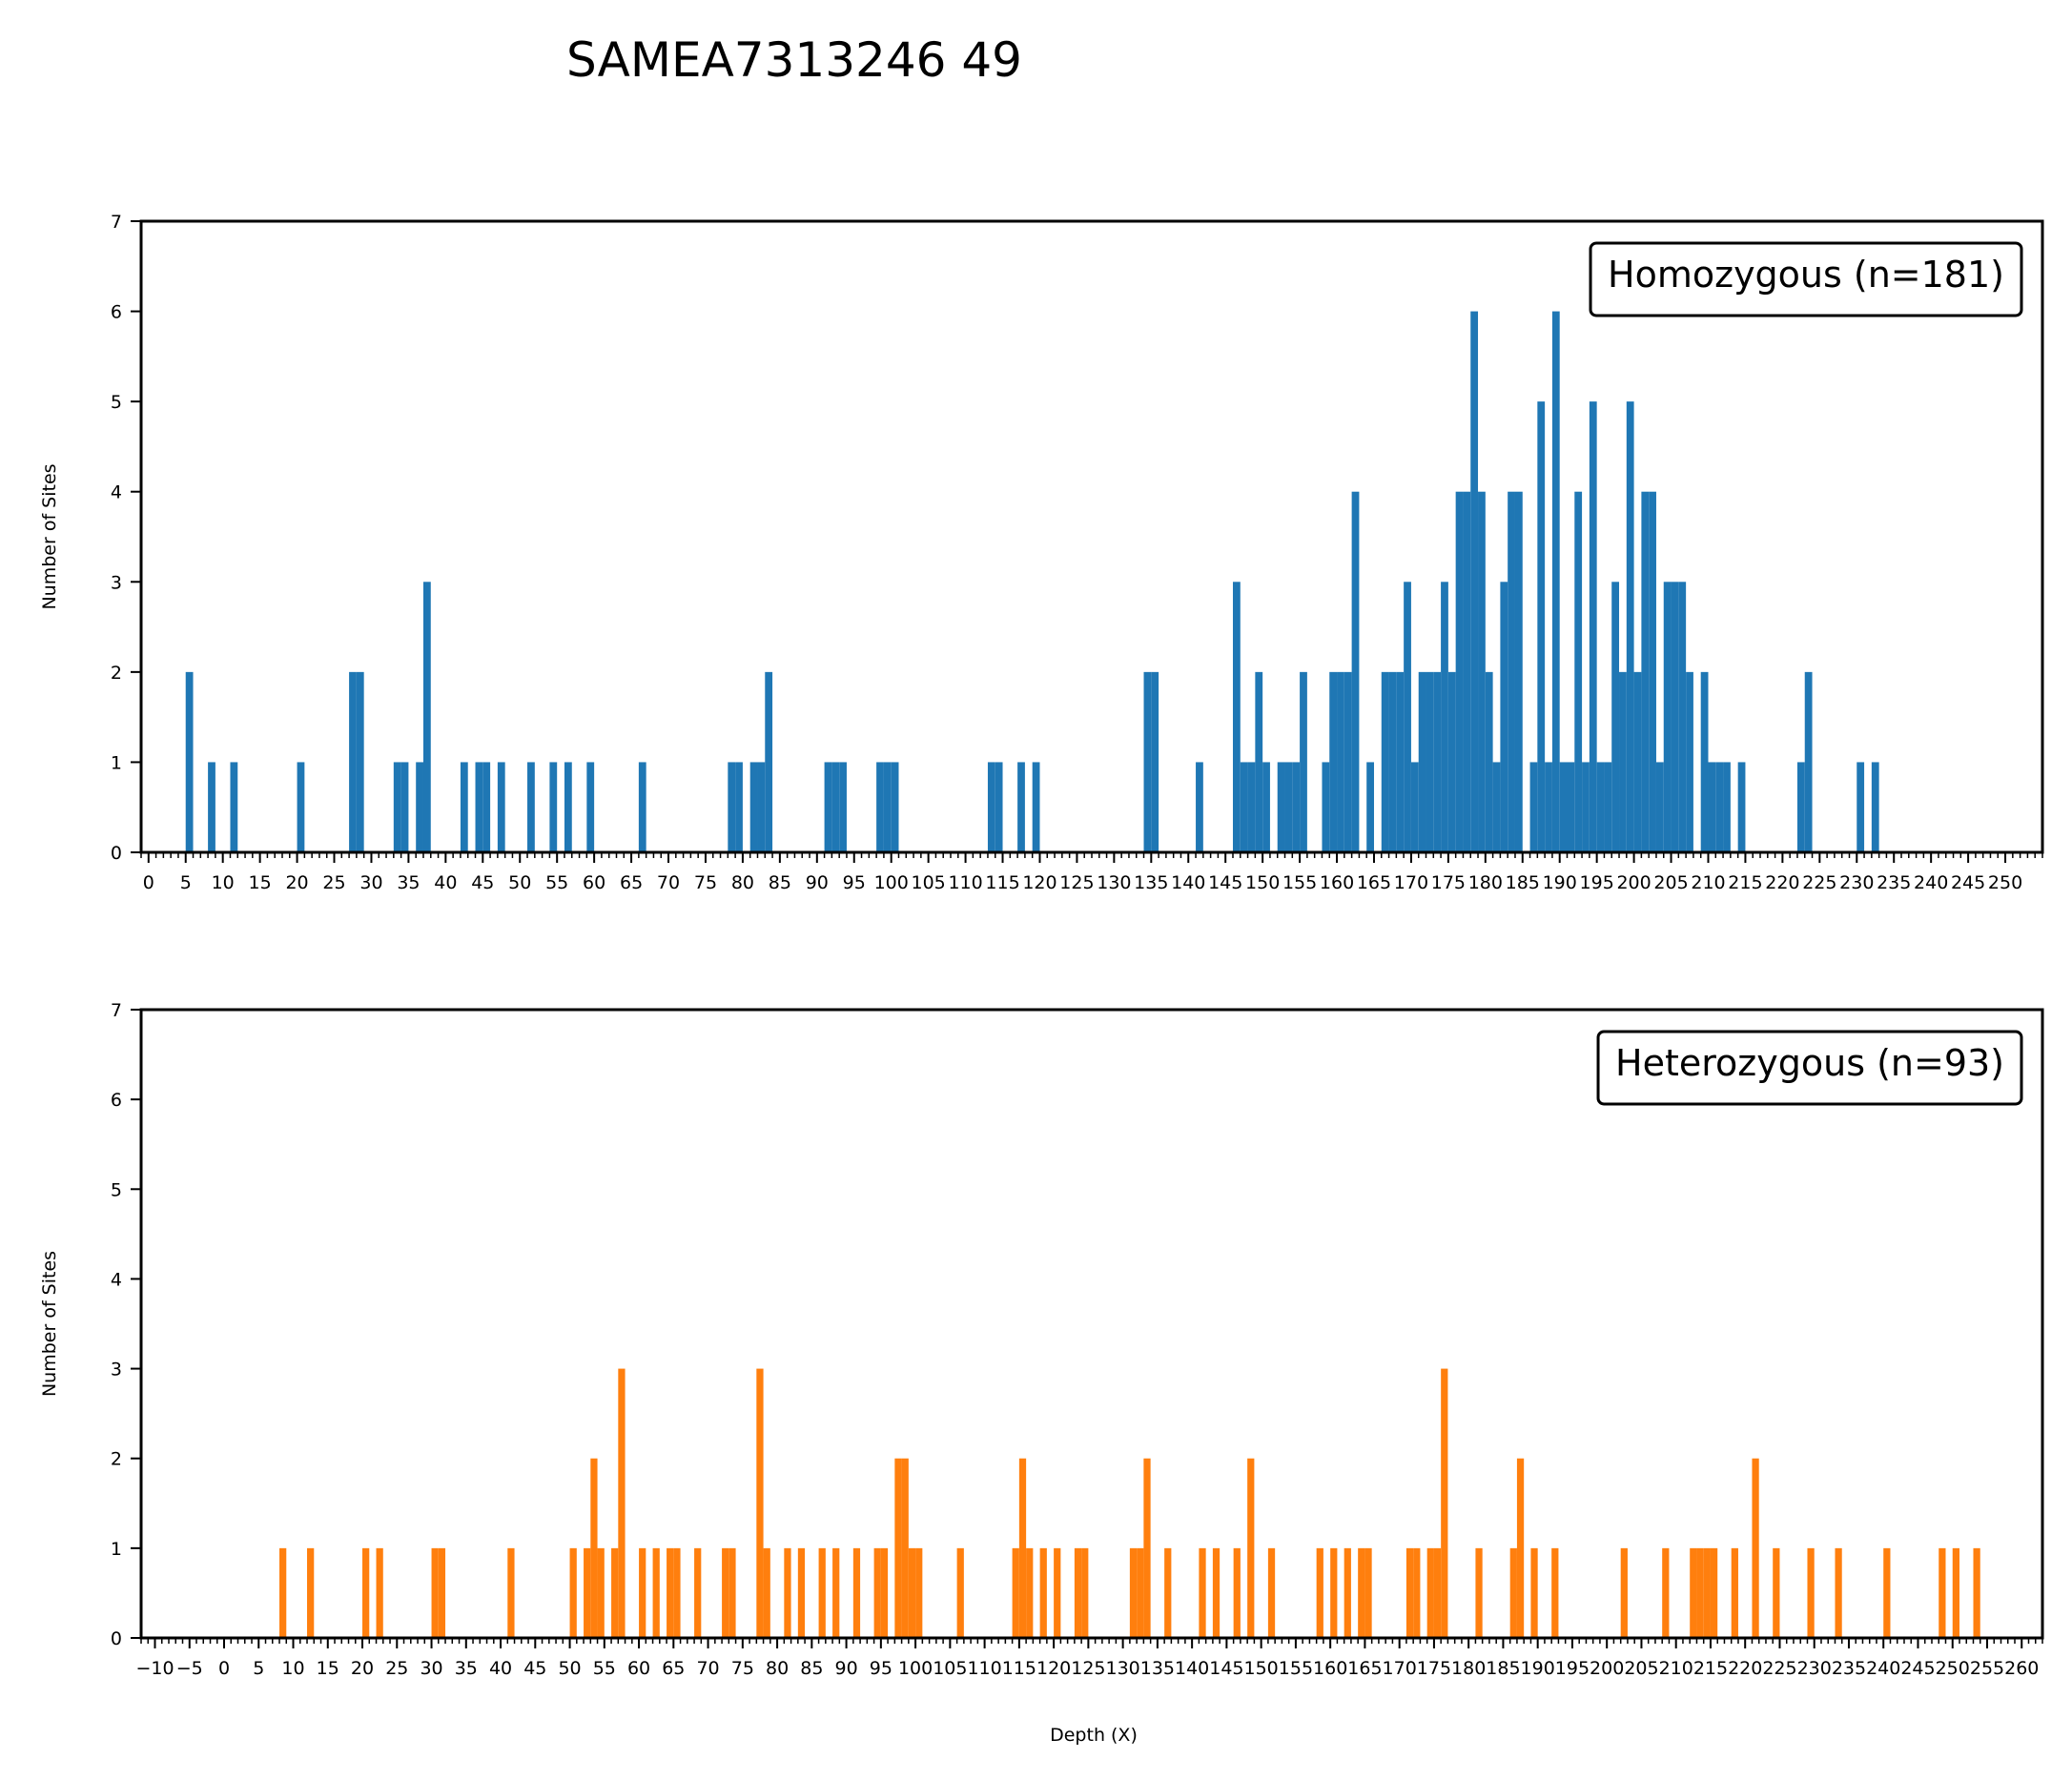  I want to click on x-tick-label: 150, so click(1262, 883).